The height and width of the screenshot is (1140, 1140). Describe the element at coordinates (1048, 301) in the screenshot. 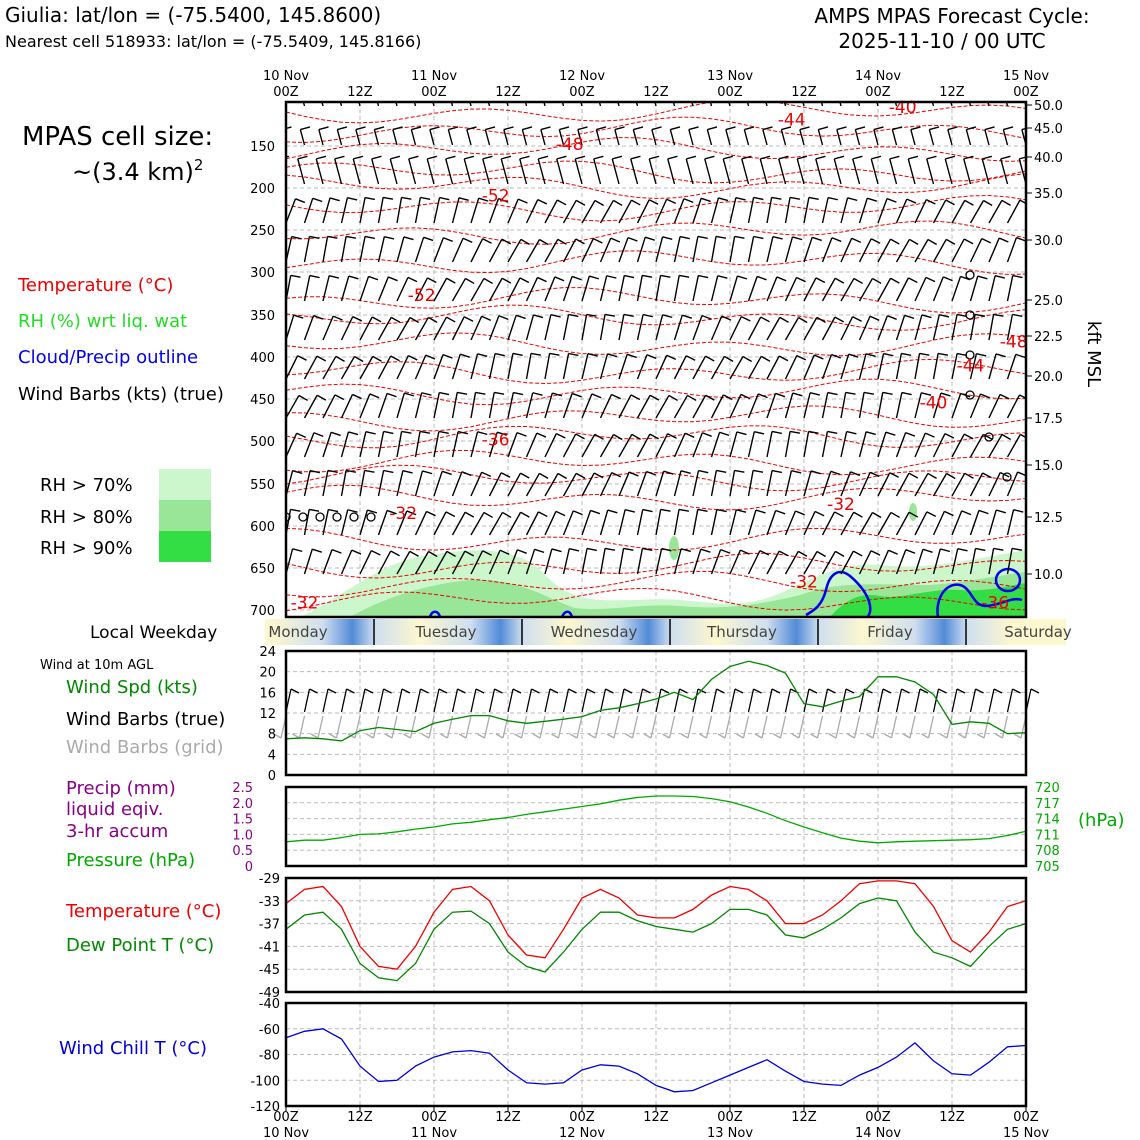

I see `kft-tick-label: 25.0` at that location.